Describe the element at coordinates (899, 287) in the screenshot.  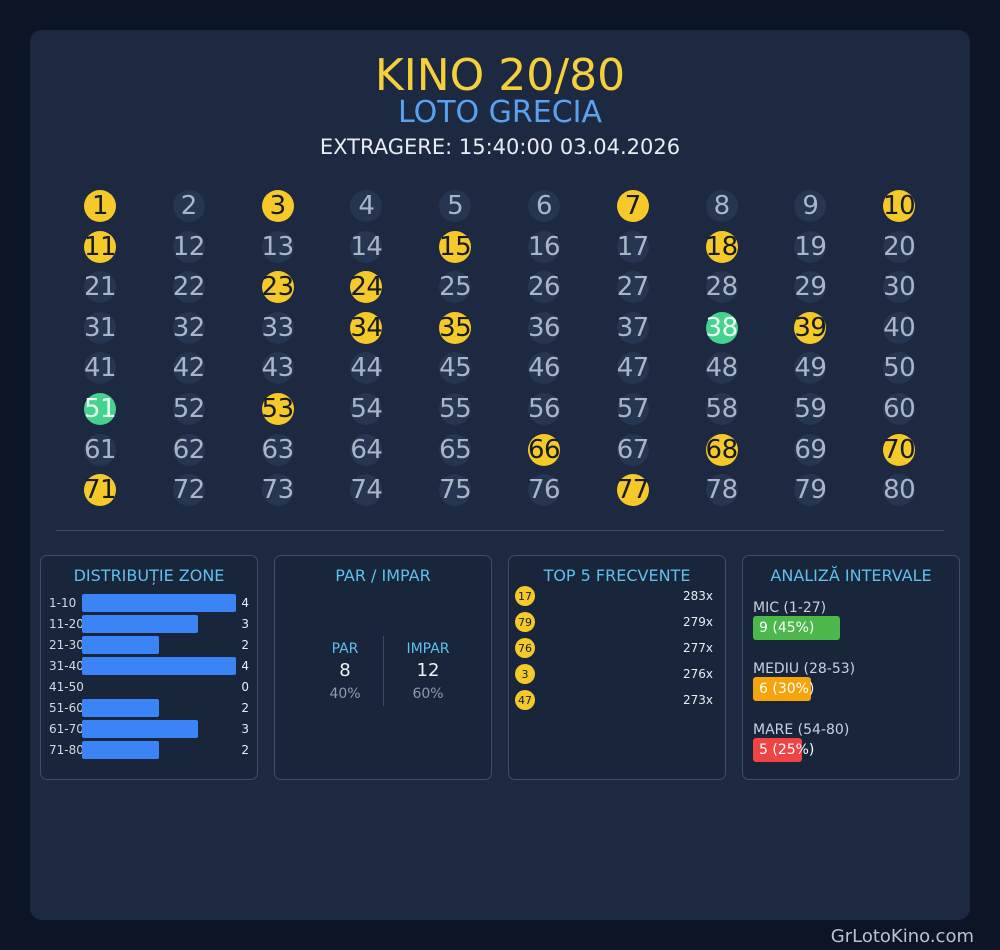
I see `number-ball-30: 30` at that location.